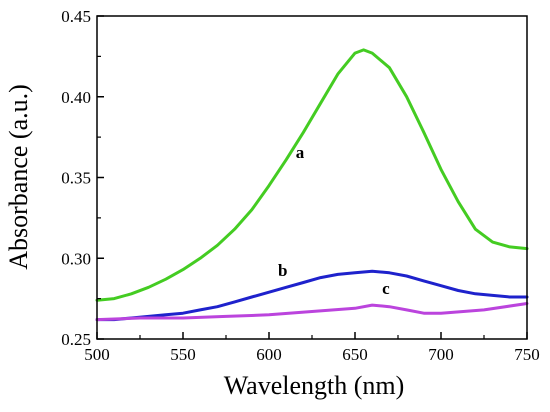  What do you see at coordinates (97, 354) in the screenshot?
I see `x-tick-label: 500` at bounding box center [97, 354].